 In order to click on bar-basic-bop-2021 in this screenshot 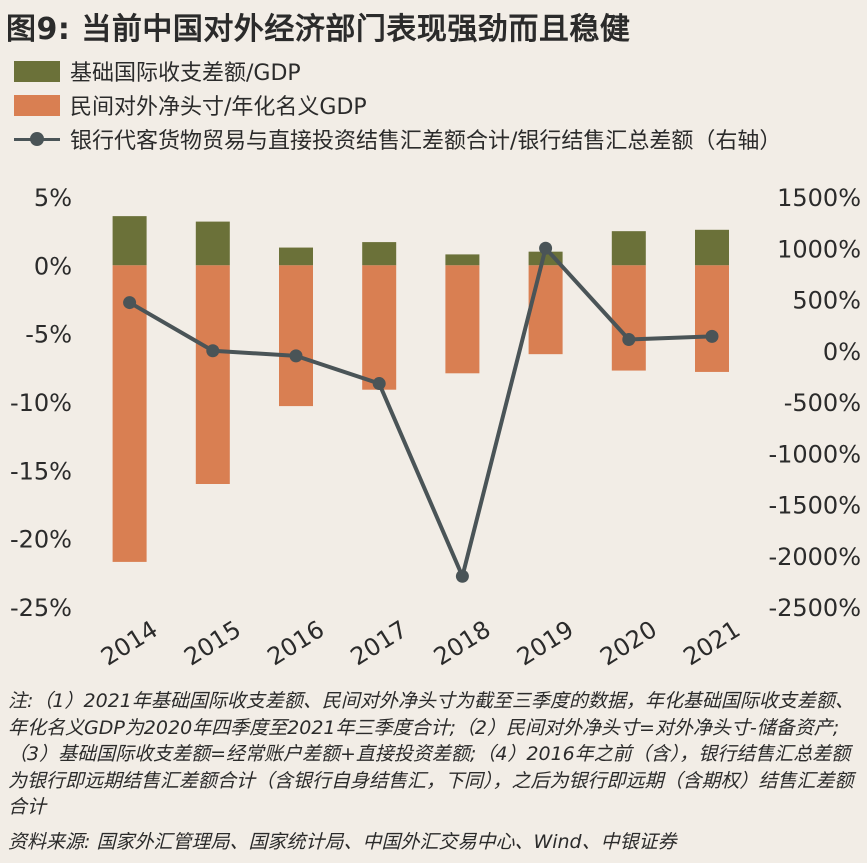, I will do `click(712, 247)`.